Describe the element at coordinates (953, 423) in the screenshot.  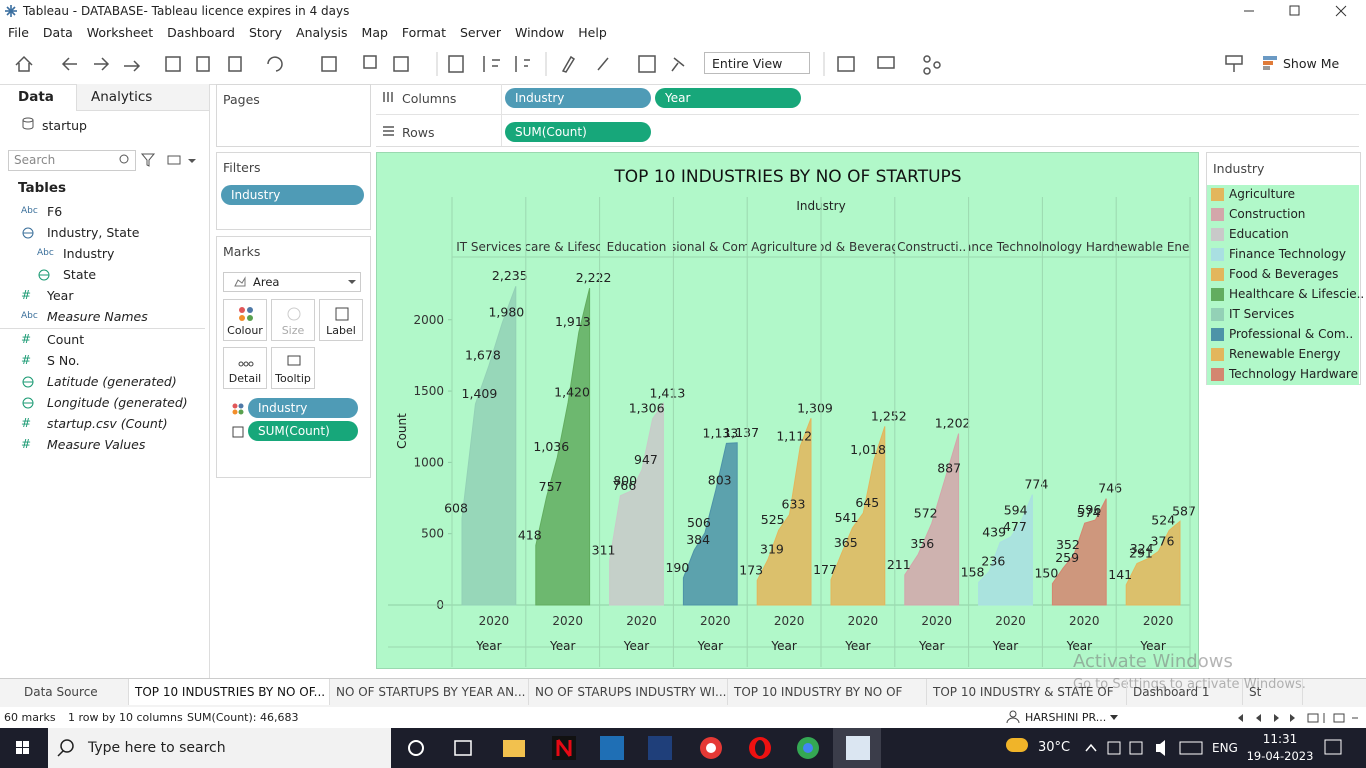
I see `data-label: 1,202` at that location.